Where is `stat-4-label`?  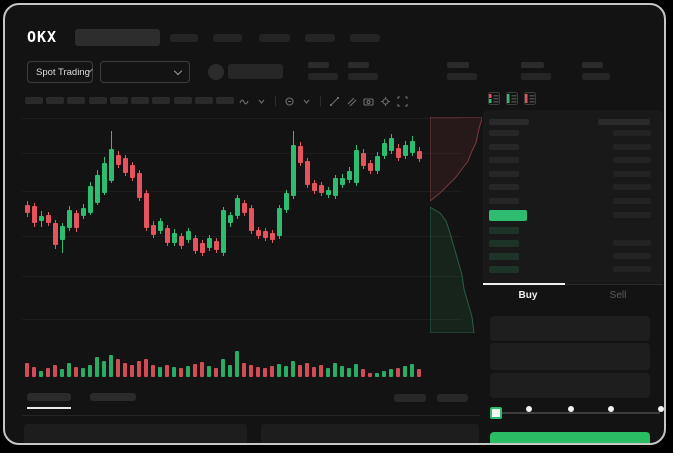
stat-4-label is located at coordinates (592, 65).